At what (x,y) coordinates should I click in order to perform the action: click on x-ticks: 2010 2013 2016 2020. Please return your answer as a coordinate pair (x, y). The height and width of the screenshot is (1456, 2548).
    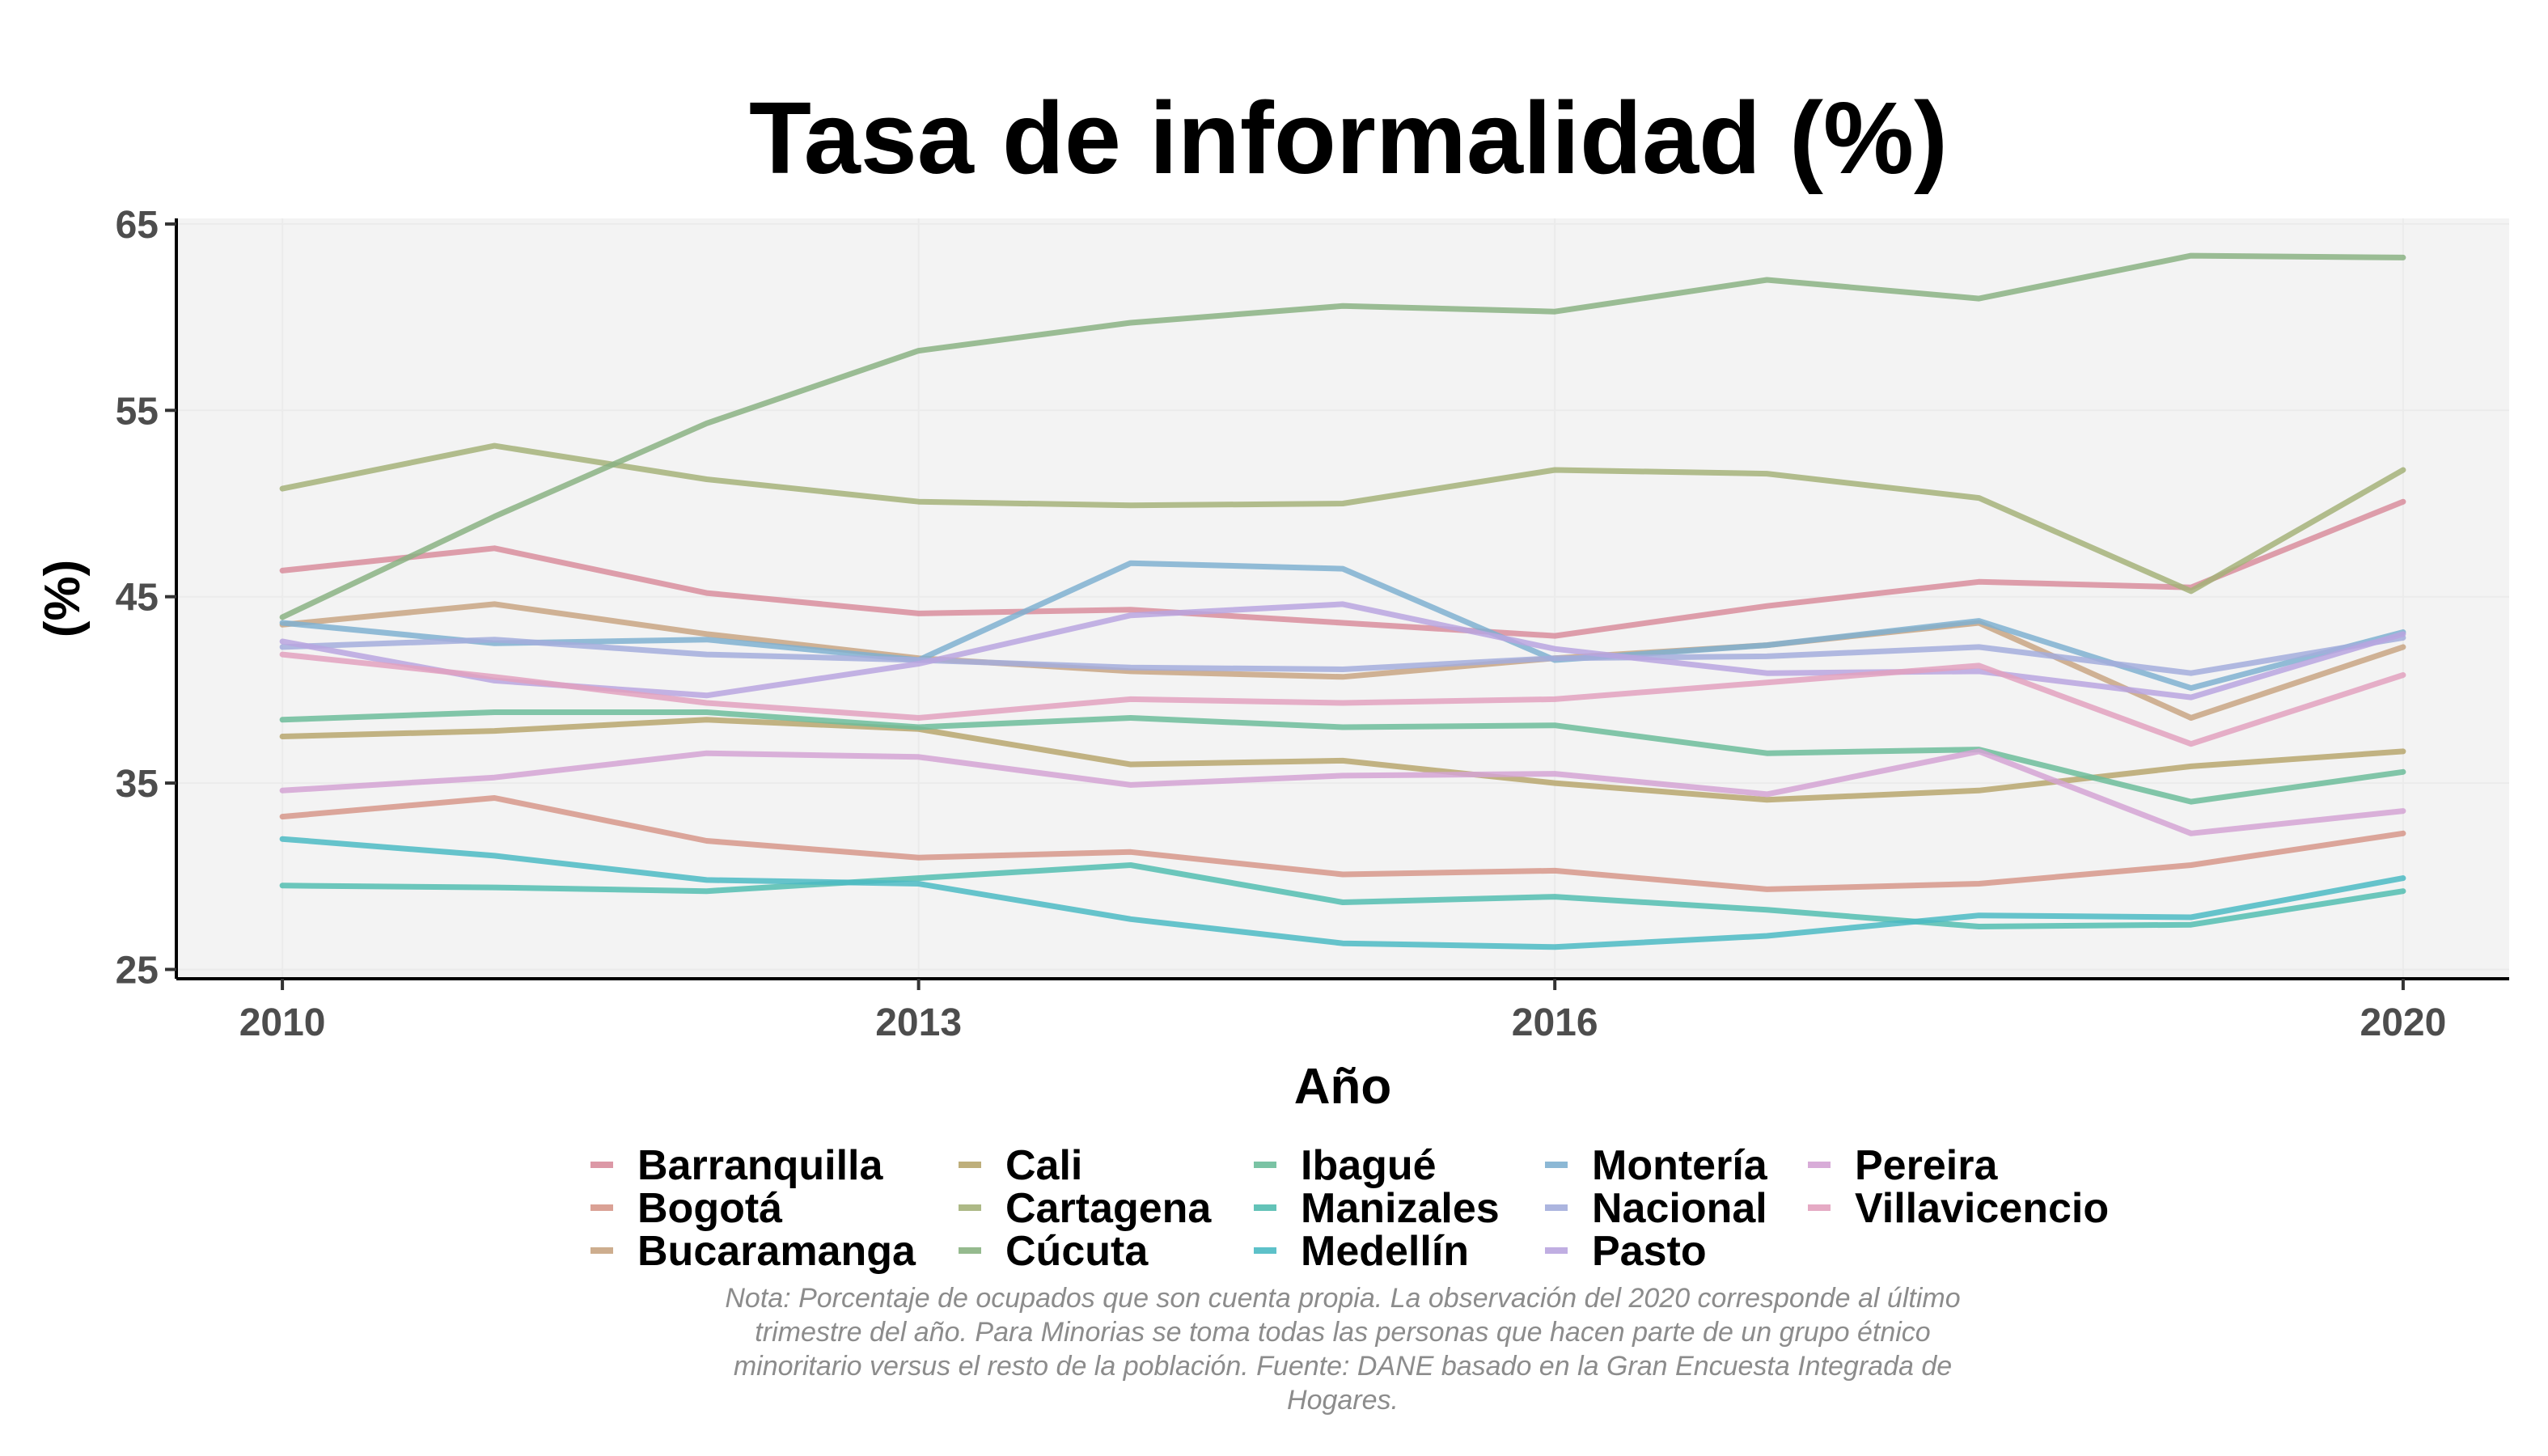
    Looking at the image, I should click on (1343, 1011).